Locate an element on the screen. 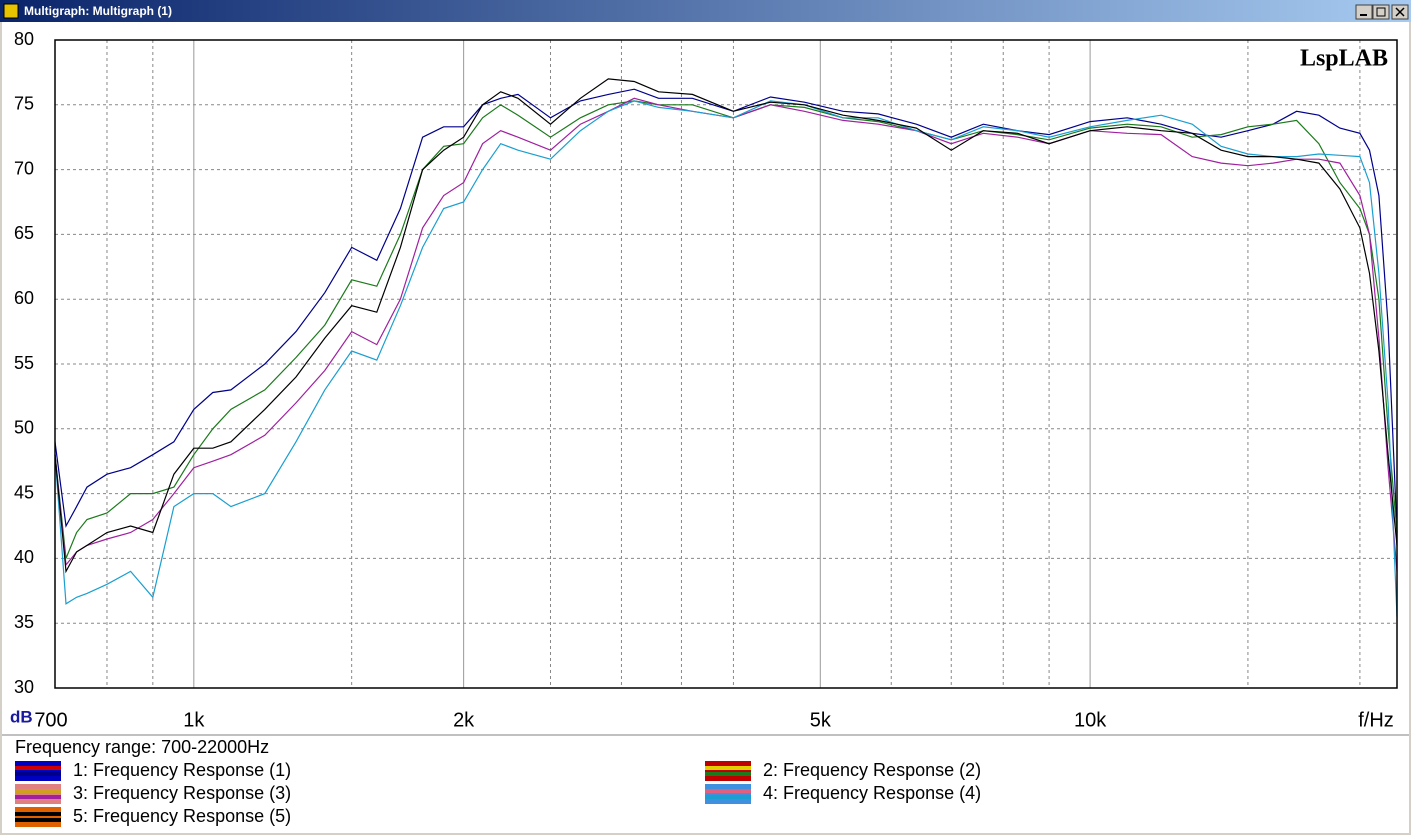 Image resolution: width=1411 pixels, height=835 pixels. legend-label: 4: Frequency Response (4) is located at coordinates (872, 793).